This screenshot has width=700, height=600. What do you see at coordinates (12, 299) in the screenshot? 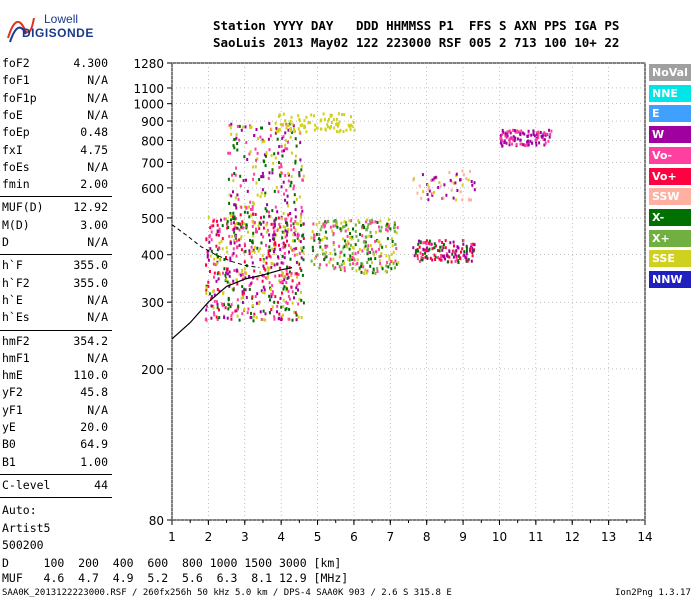
I see `param-name: h`E` at bounding box center [12, 299].